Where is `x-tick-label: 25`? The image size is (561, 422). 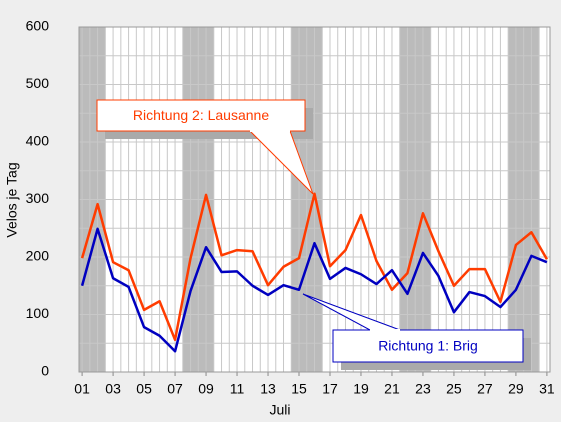
x-tick-label: 25 is located at coordinates (454, 389).